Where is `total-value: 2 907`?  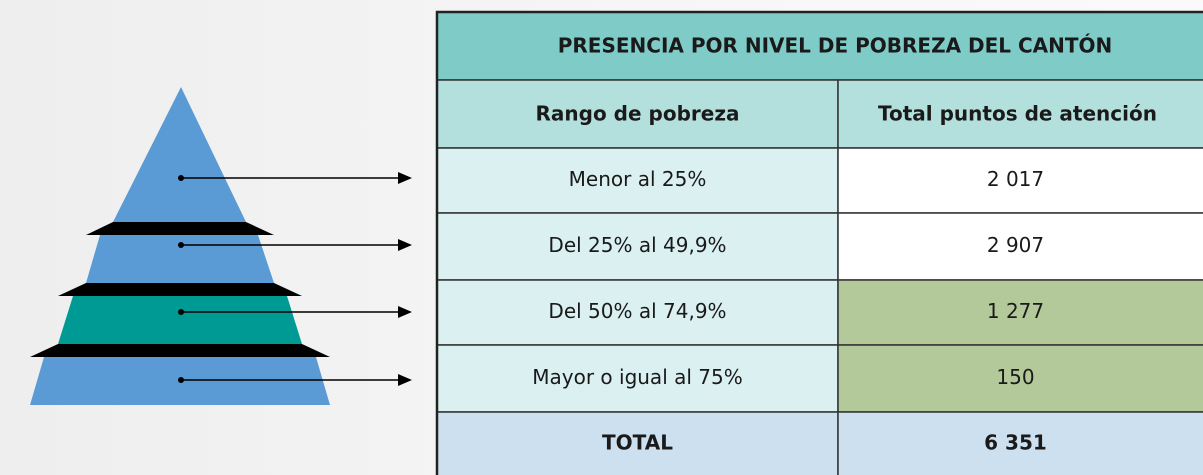
total-value: 2 907 is located at coordinates (1015, 245).